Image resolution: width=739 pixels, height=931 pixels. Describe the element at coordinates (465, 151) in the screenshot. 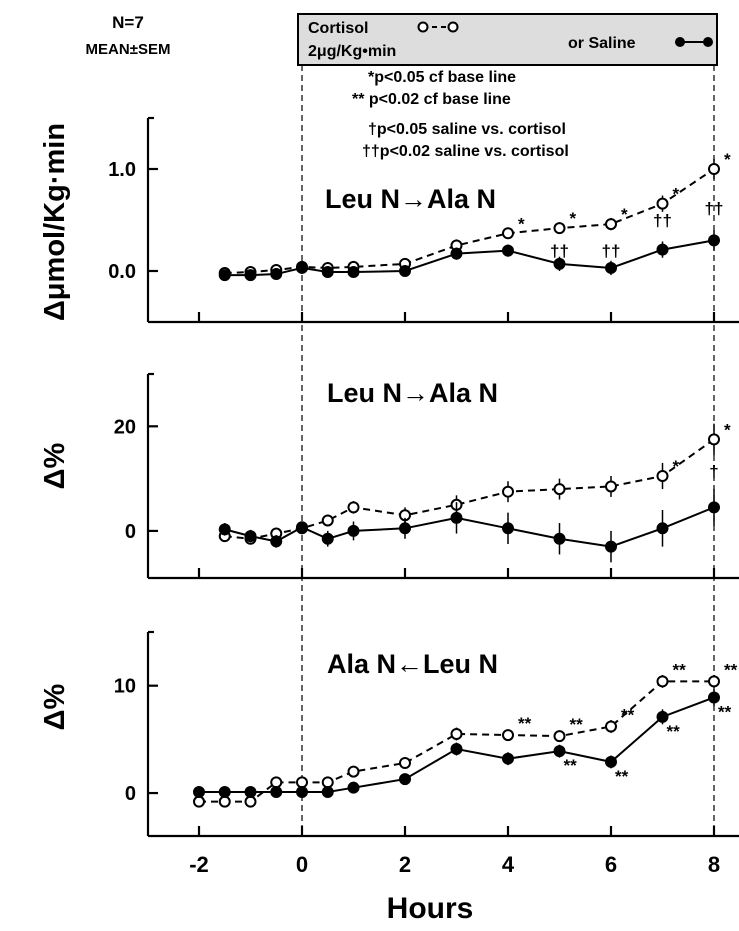

I see `sig-line-4: ††p<0.02 saline vs. cortisol` at that location.